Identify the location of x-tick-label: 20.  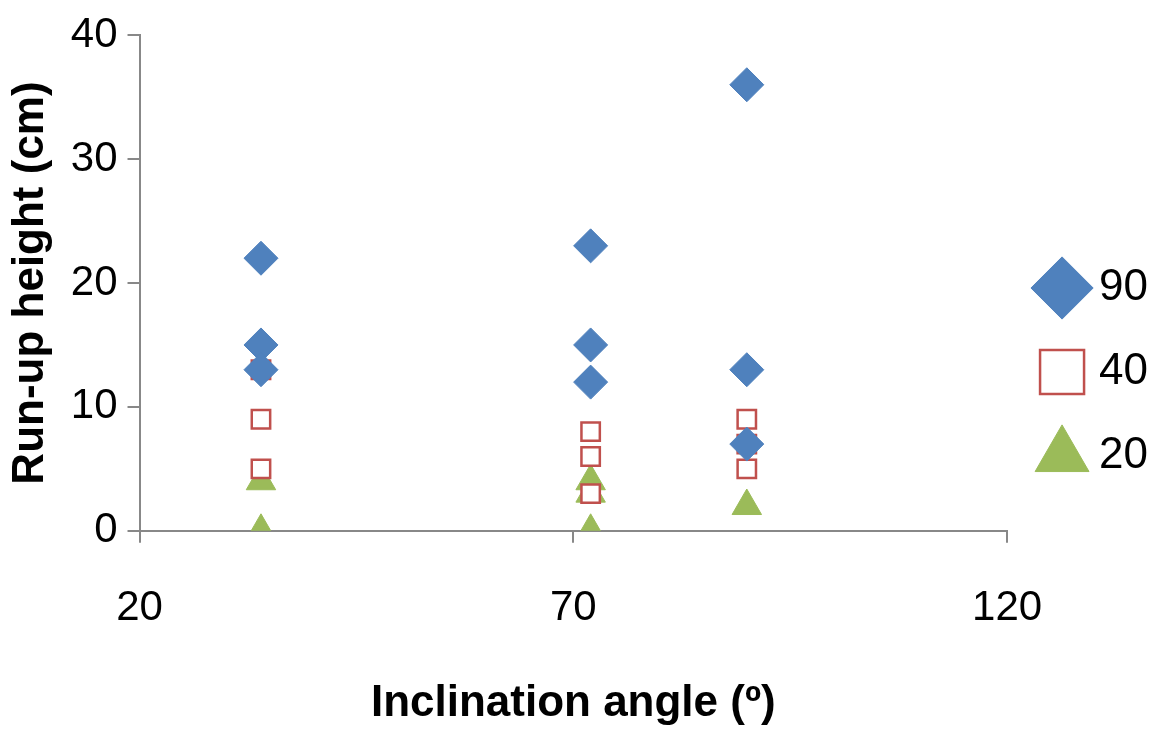
(139, 605).